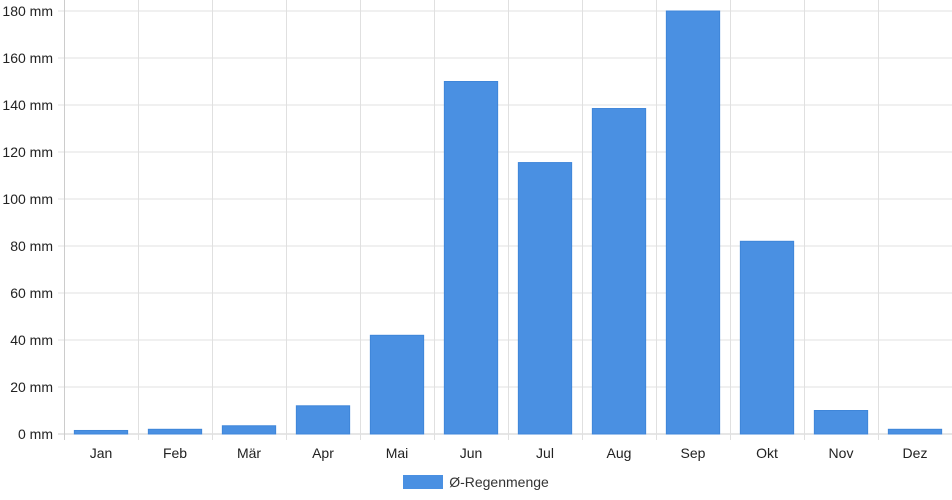  Describe the element at coordinates (249, 430) in the screenshot. I see `bar-mär` at that location.